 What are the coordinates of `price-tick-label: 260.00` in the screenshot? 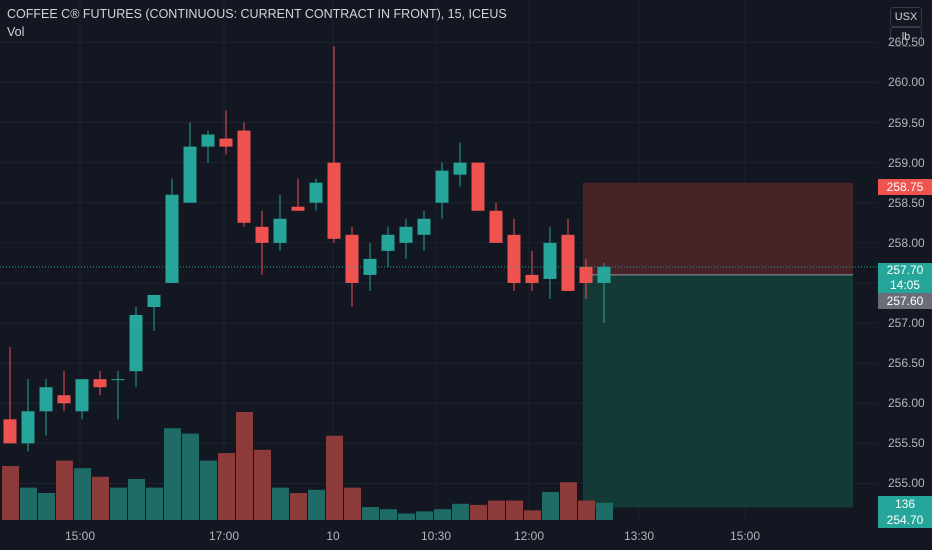 It's located at (906, 82).